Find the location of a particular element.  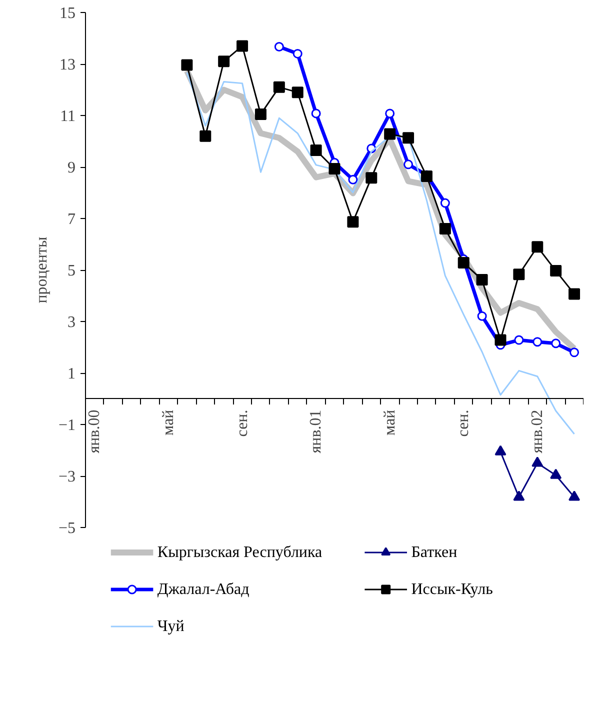

y-tick-label: 7 is located at coordinates (72, 219).